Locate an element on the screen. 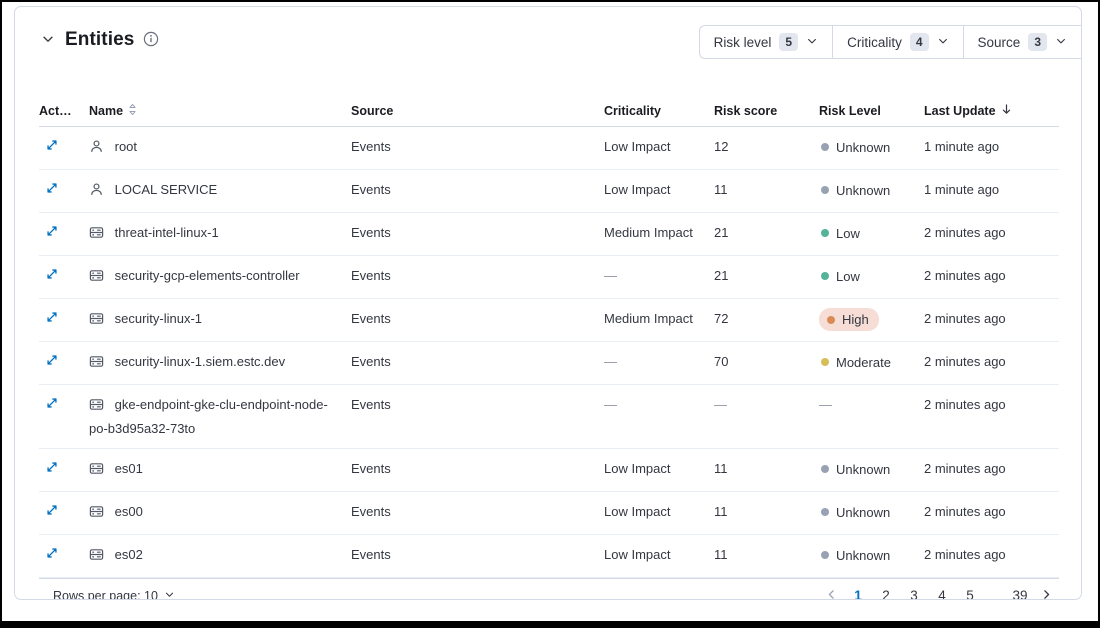 The width and height of the screenshot is (1100, 628). sort-desc-arrow-icon is located at coordinates (1006, 111).